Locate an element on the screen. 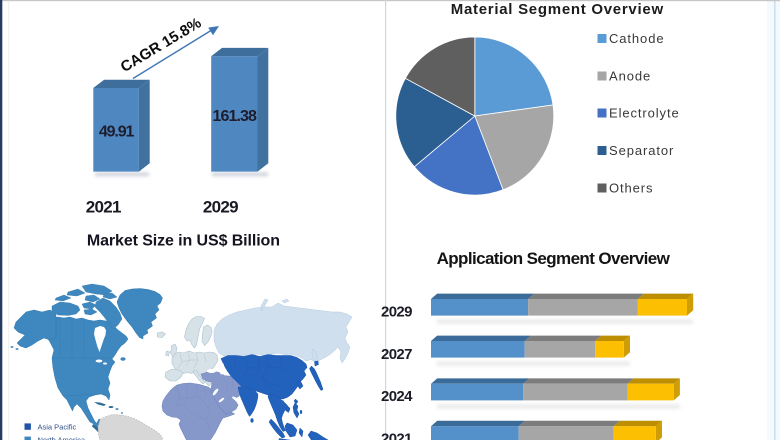  svg-text: Market Size in US$ Billion is located at coordinates (183, 241).